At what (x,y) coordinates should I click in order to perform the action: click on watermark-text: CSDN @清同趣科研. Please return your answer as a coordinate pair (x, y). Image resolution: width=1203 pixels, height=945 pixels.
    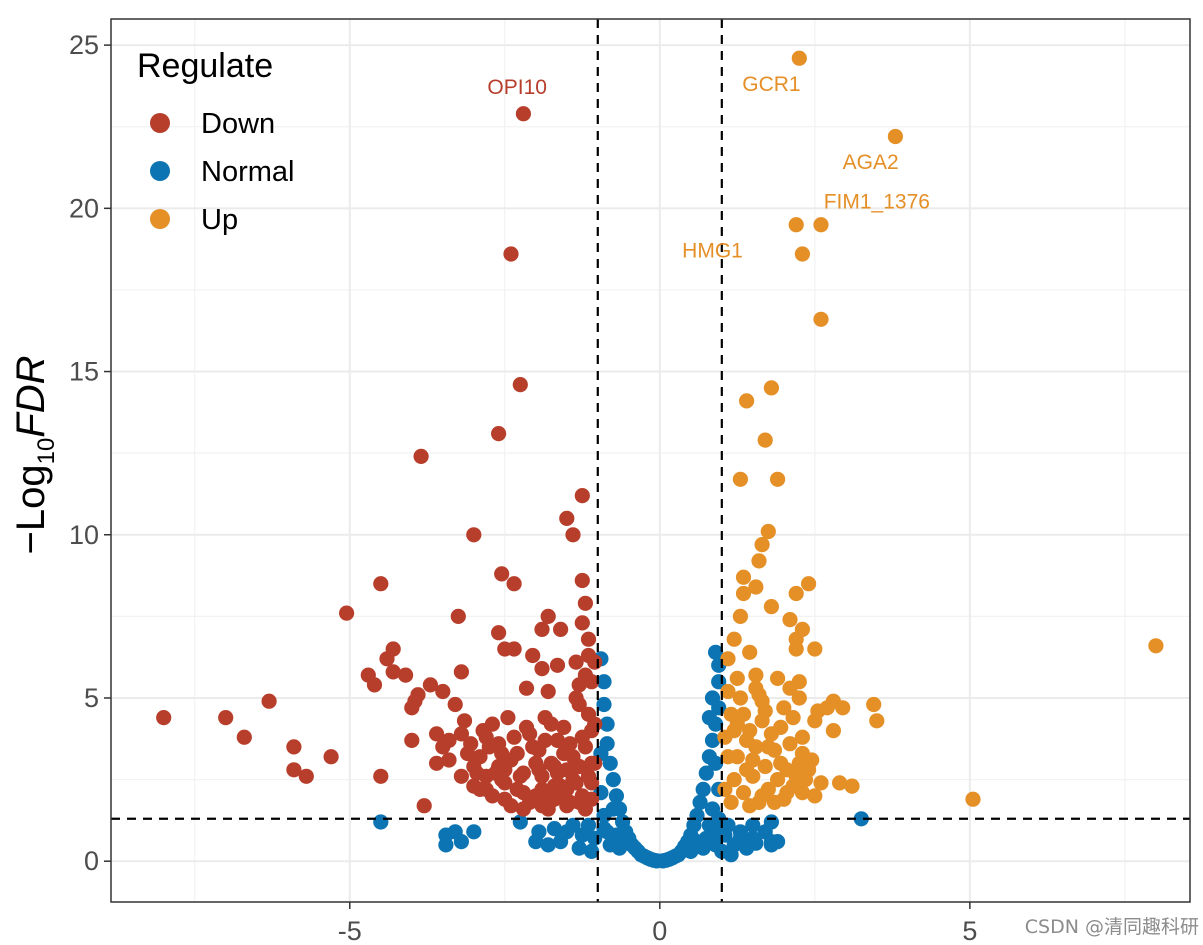
    Looking at the image, I should click on (1111, 927).